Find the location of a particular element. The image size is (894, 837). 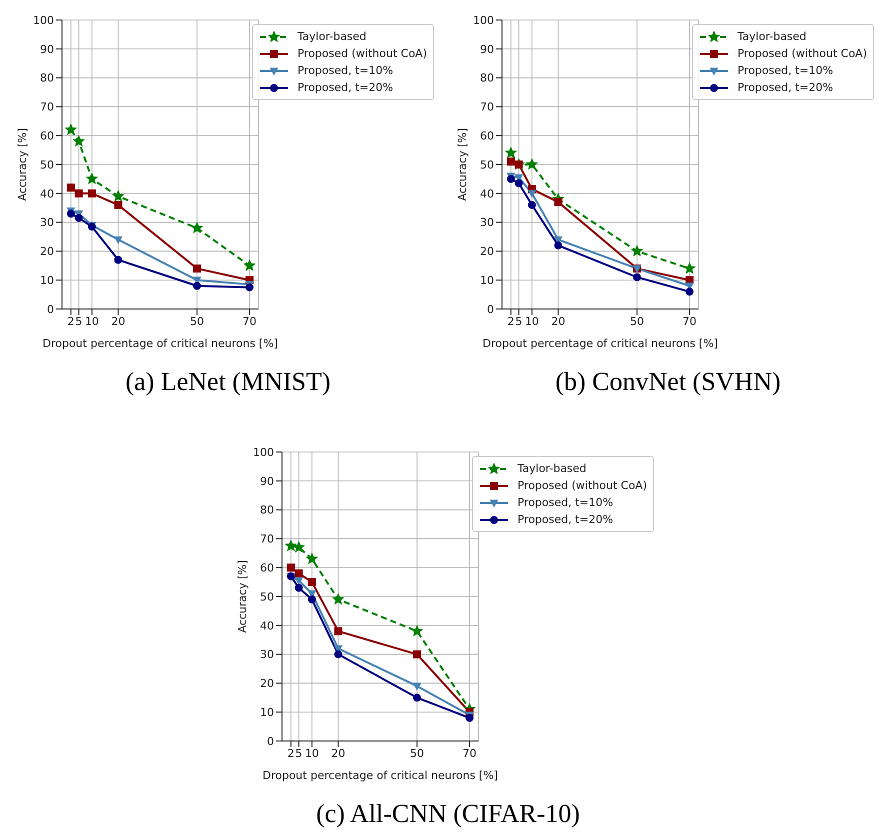

text: (b) ConvNet (SVHN) is located at coordinates (668, 382).